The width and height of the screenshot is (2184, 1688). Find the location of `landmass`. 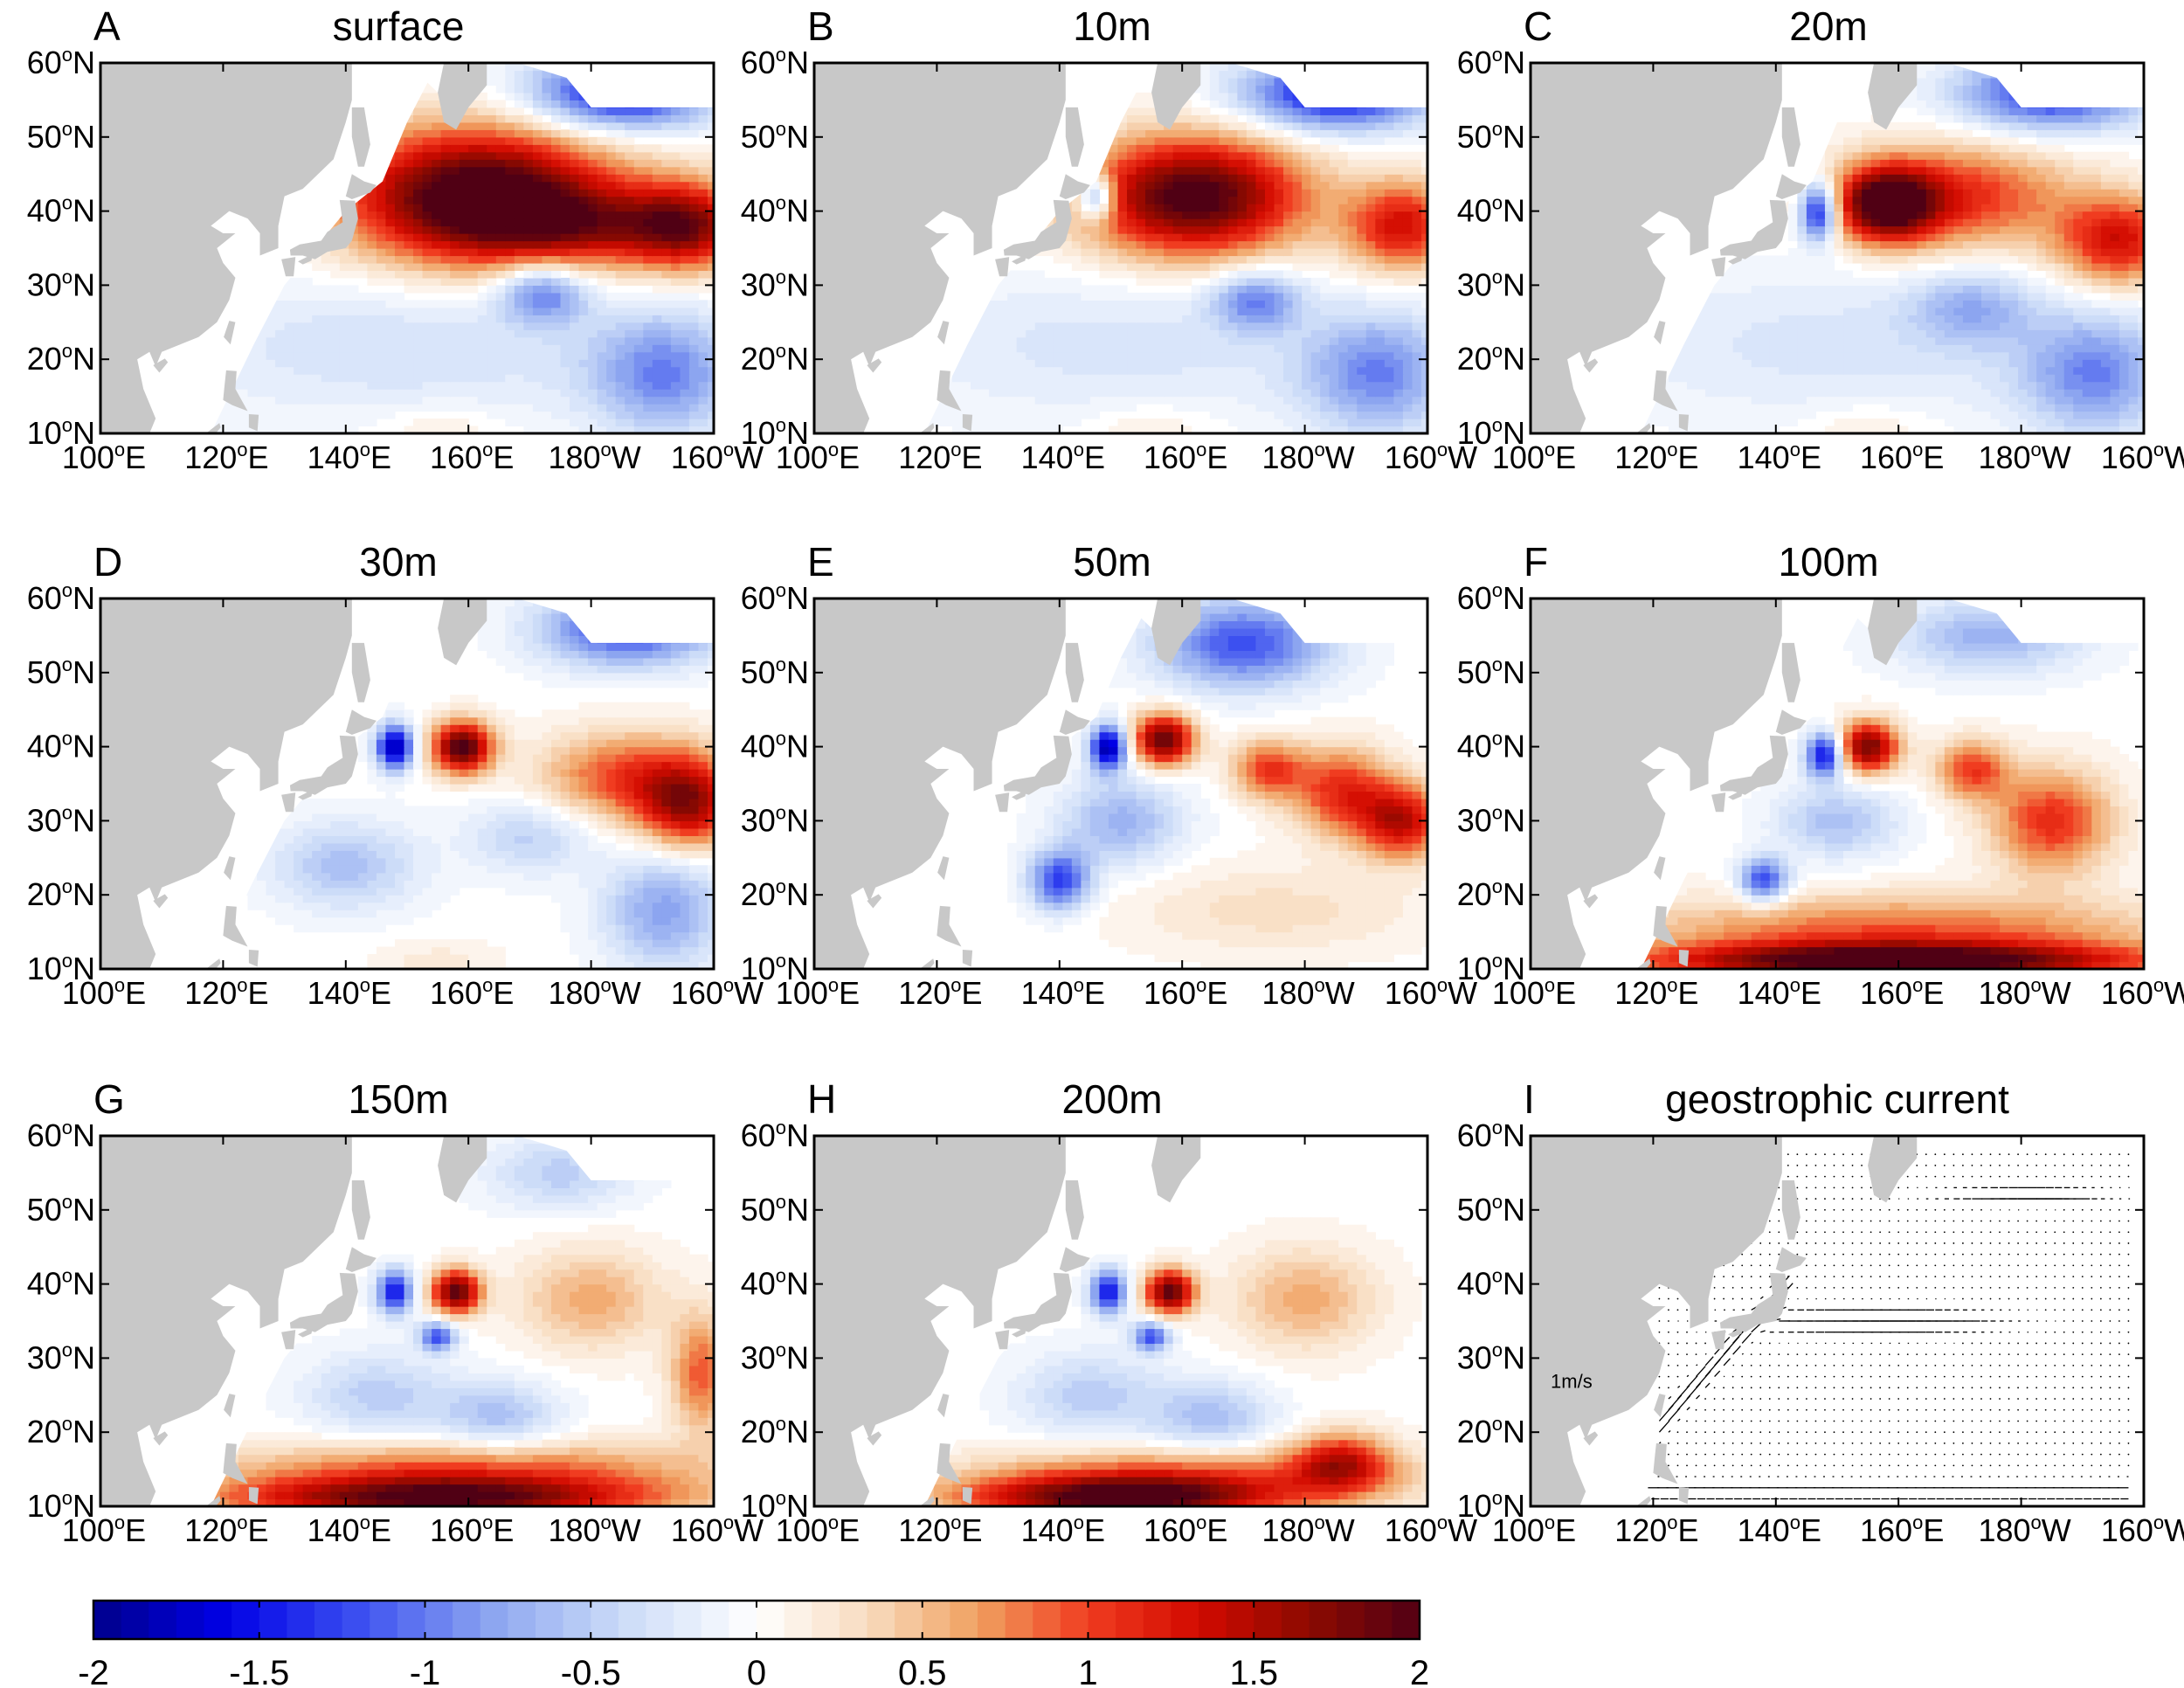

landmass is located at coordinates (213, 428).